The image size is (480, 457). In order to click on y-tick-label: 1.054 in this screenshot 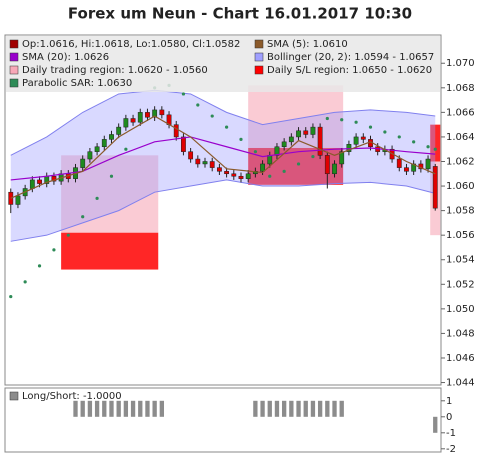, I will do `click(460, 260)`.